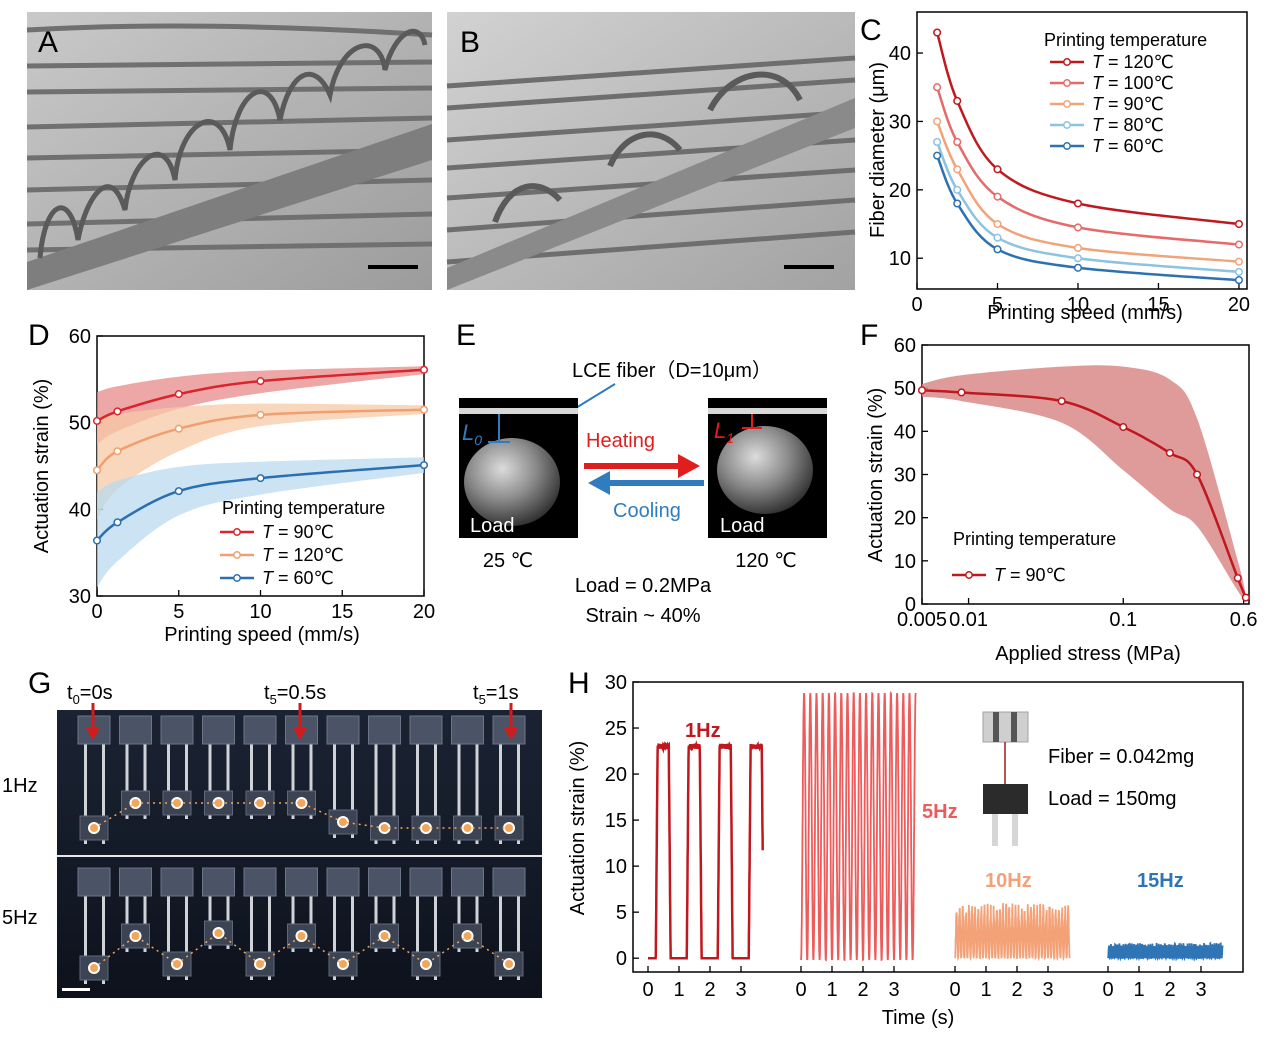  Describe the element at coordinates (80, 424) in the screenshot. I see `y-tick-label-d: 50` at that location.